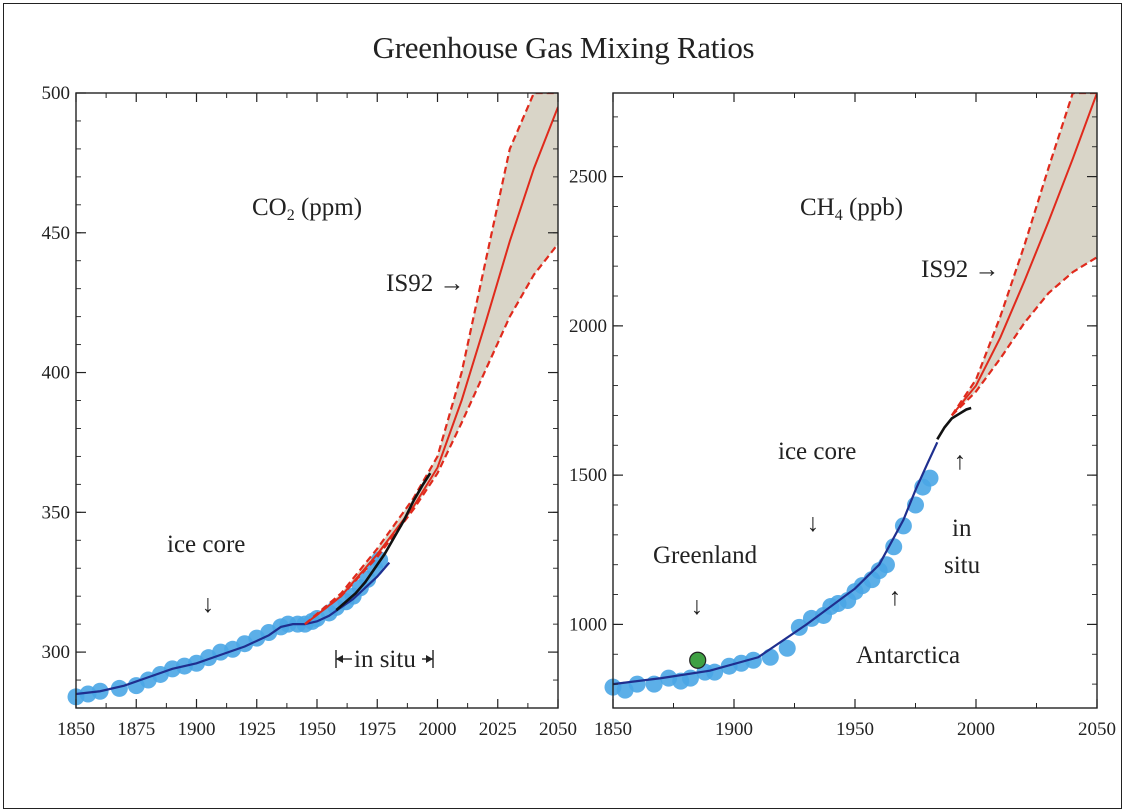 The height and width of the screenshot is (811, 1127). What do you see at coordinates (908, 655) in the screenshot?
I see `antarctica-label: Antarctica` at bounding box center [908, 655].